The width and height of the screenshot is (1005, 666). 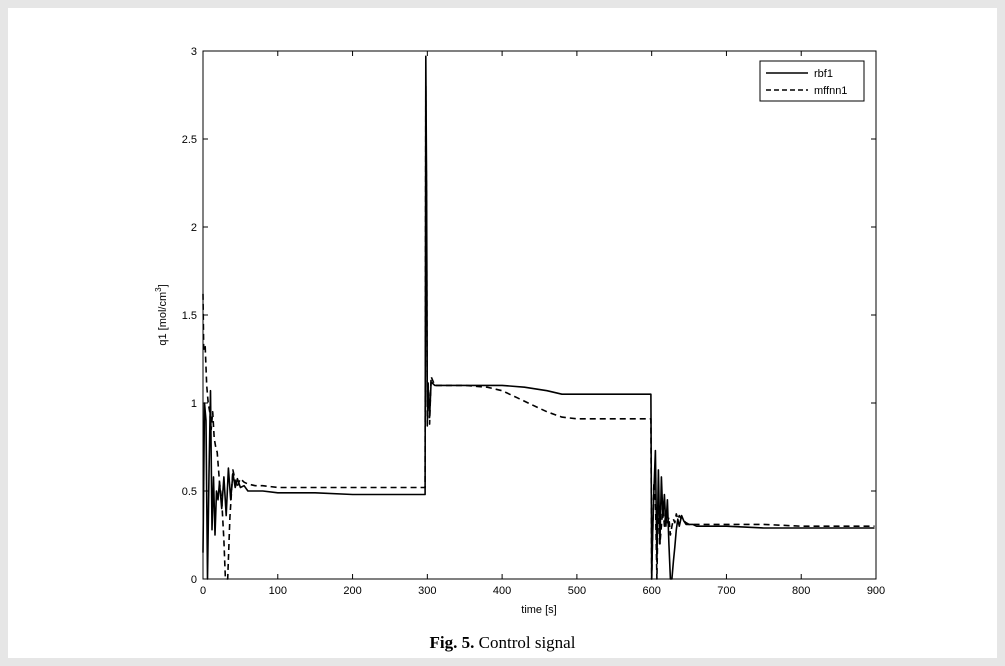 I want to click on legend-label-mffnn1: mffnn1, so click(x=830, y=91).